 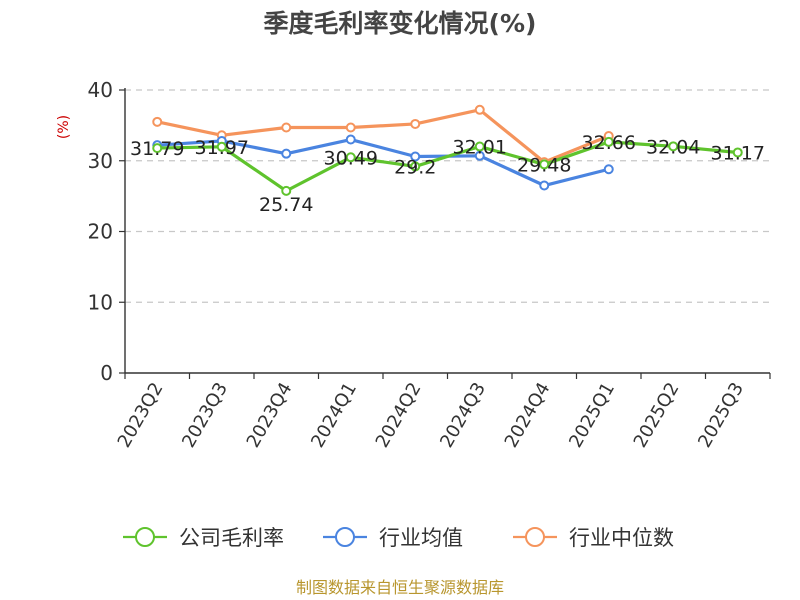 I want to click on x-tick-label: 2025Q2, so click(x=657, y=415).